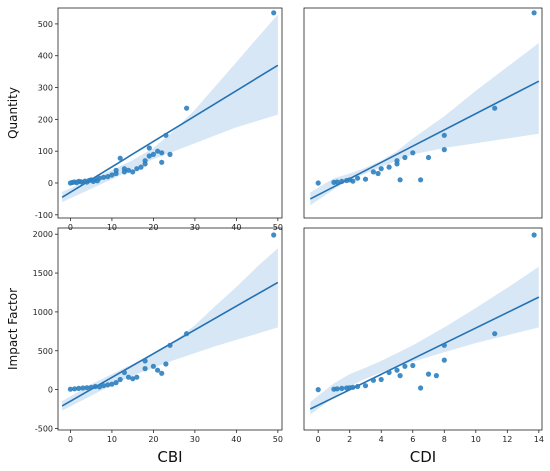  What do you see at coordinates (43, 234) in the screenshot?
I see `y-tick-label: 2000` at bounding box center [43, 234].